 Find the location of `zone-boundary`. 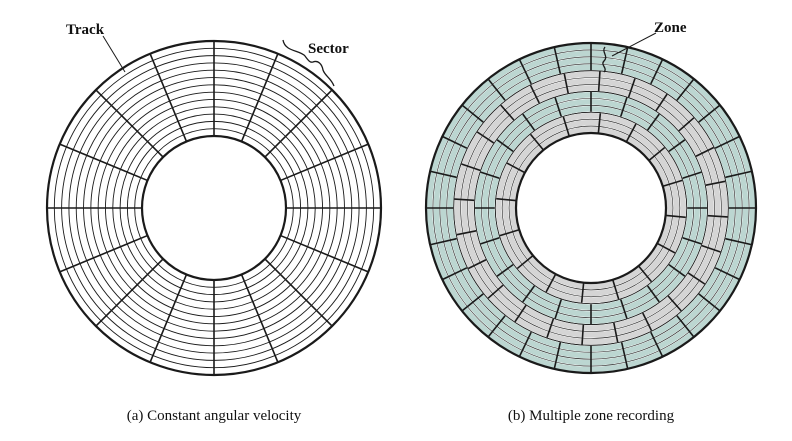

zone-boundary is located at coordinates (591, 208).